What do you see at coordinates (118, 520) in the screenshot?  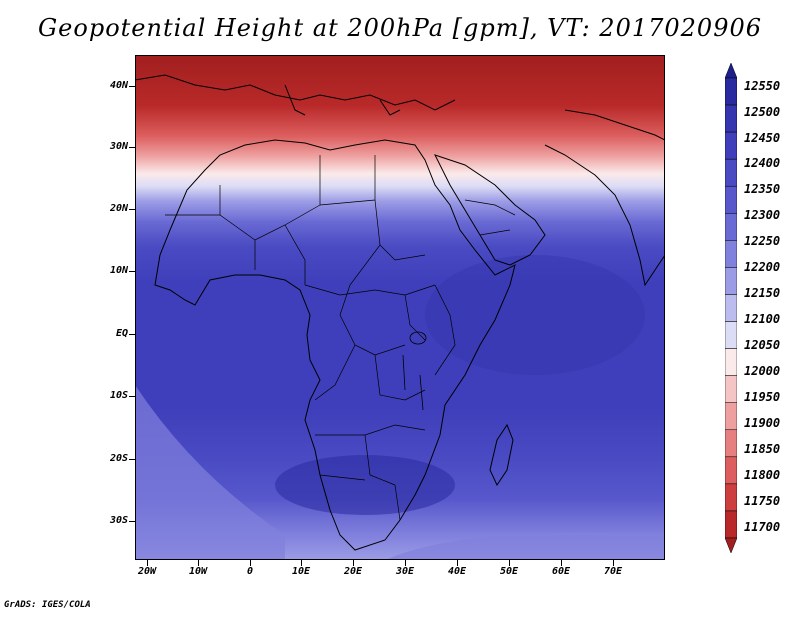 I see `lat-label-30s: 30S` at bounding box center [118, 520].